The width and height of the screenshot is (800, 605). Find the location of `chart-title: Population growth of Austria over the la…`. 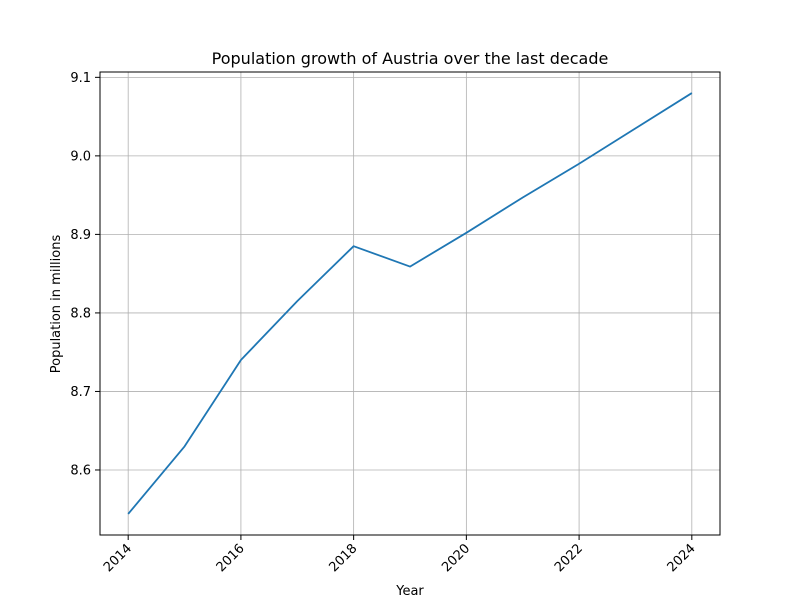

chart-title: Population growth of Austria over the la… is located at coordinates (410, 58).